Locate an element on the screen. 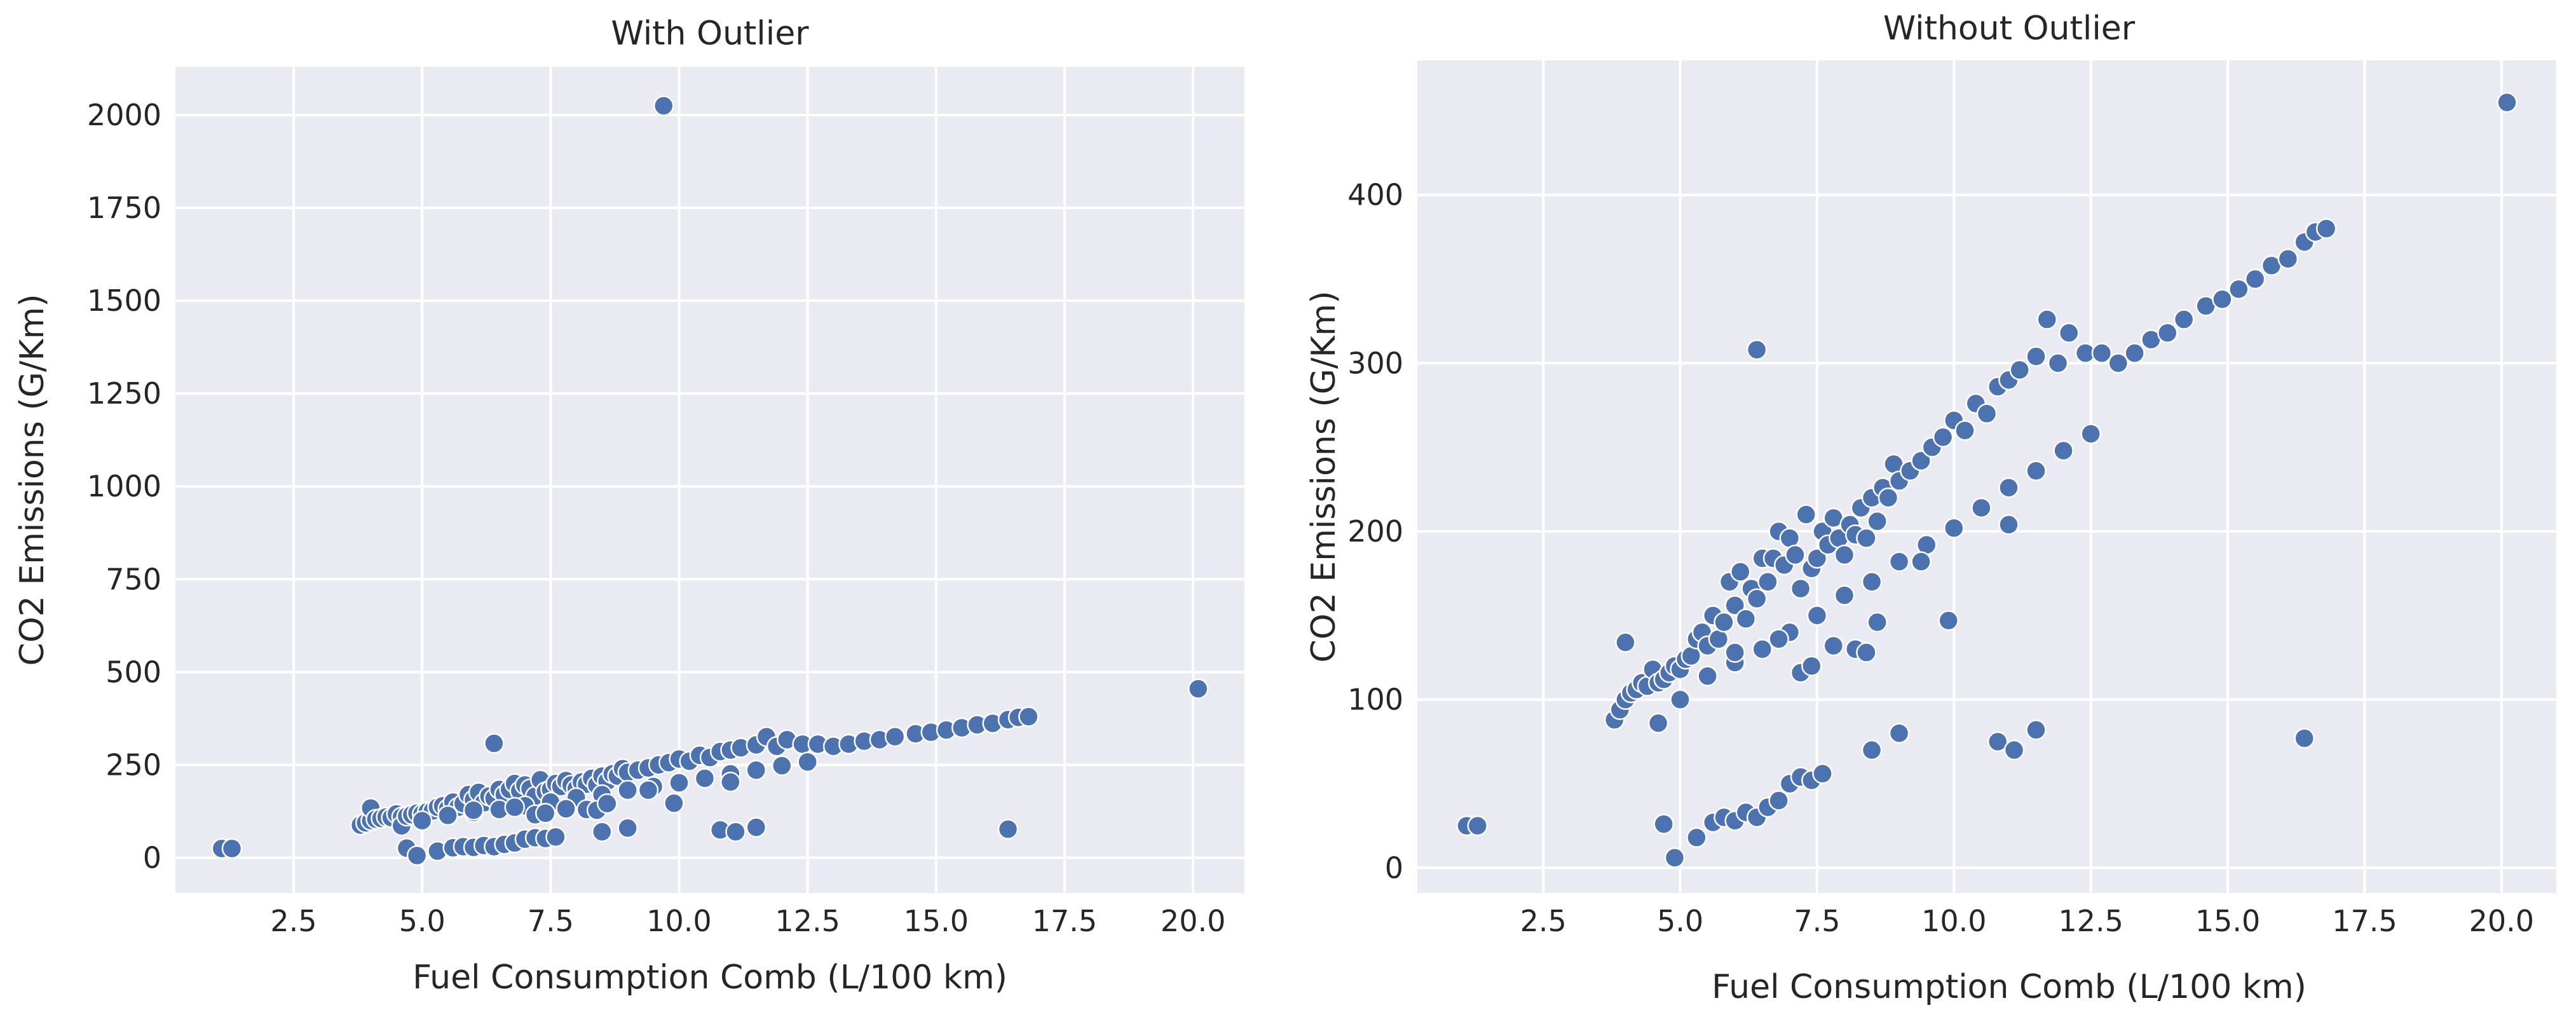  x-tick-label: 5.0 is located at coordinates (1680, 921).